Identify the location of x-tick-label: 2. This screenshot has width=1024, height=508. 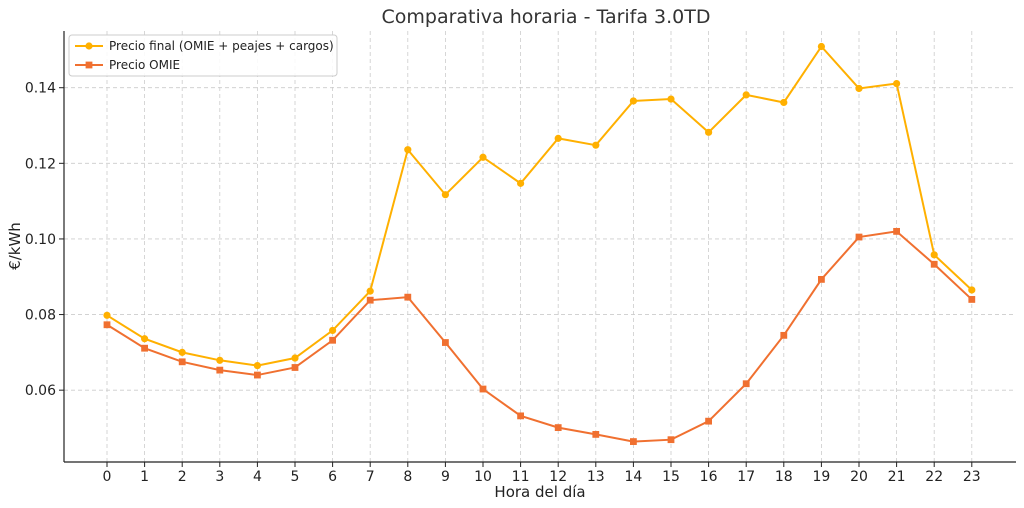
(182, 477).